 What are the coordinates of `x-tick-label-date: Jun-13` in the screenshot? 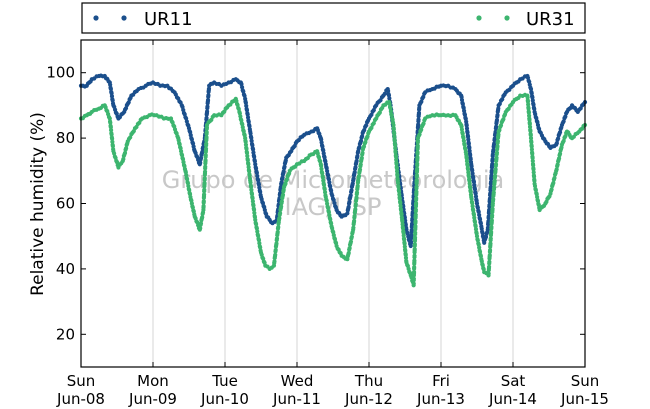 It's located at (440, 399).